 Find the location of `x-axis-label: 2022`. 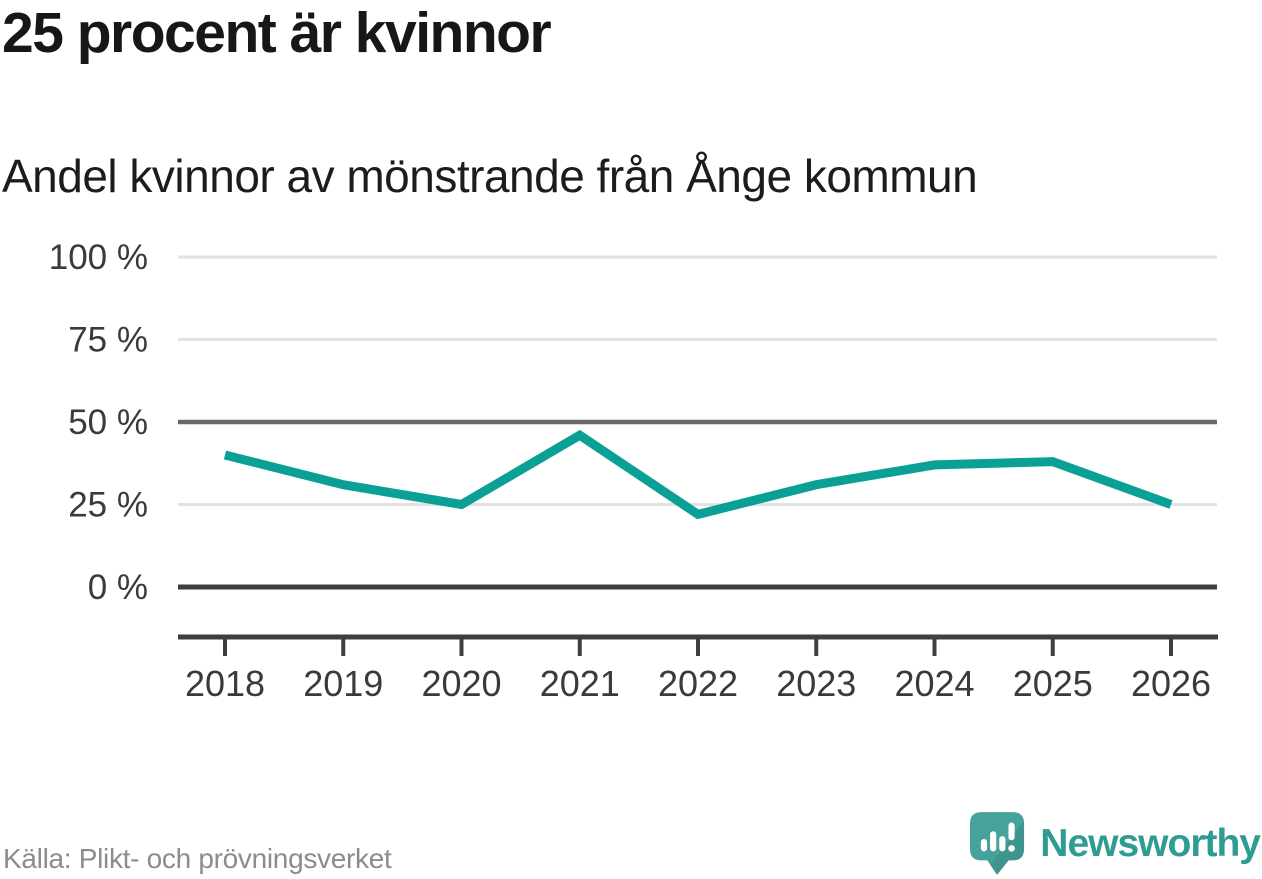

x-axis-label: 2022 is located at coordinates (698, 683).